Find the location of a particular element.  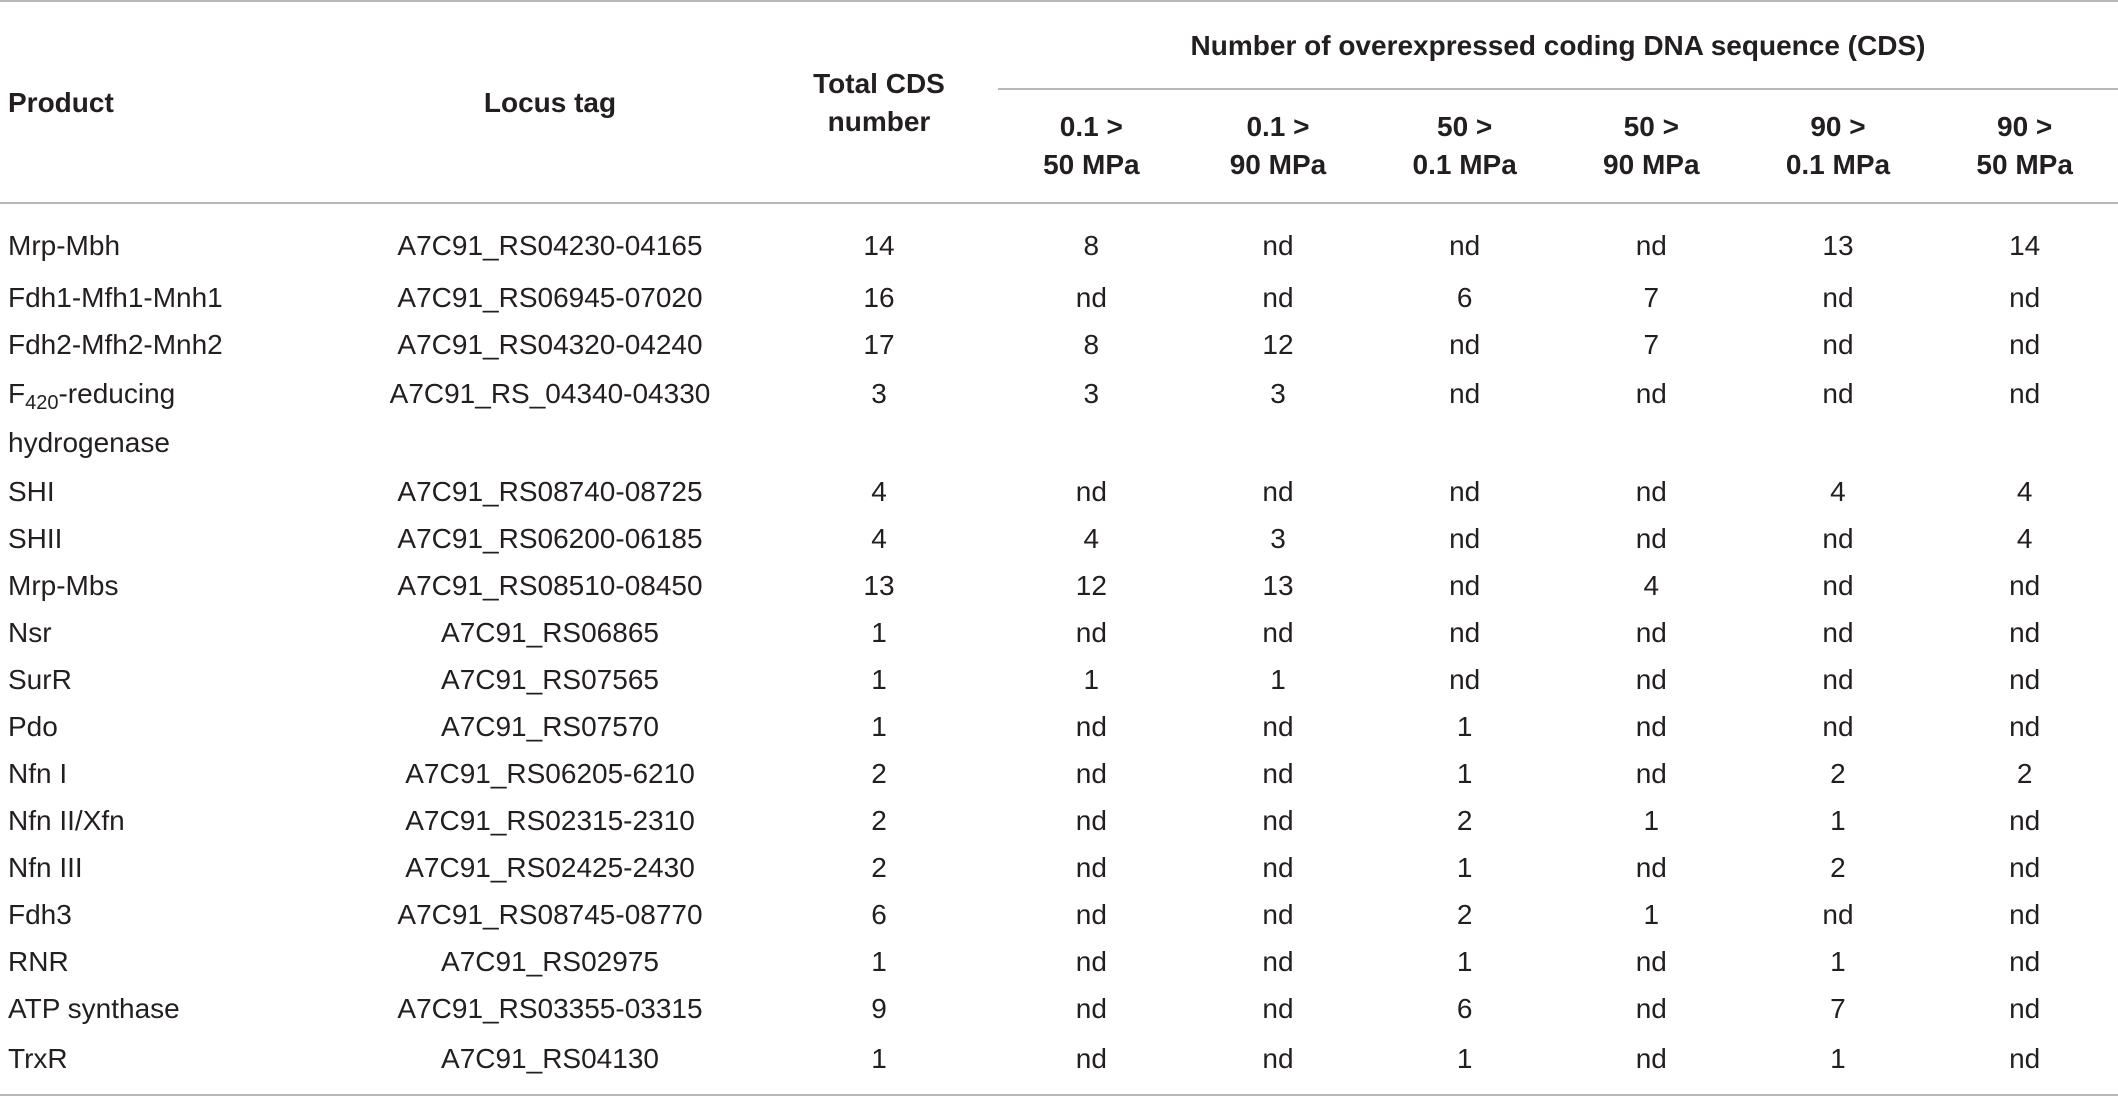

header-condition: 0.1 > 90 MPa is located at coordinates (1278, 146).